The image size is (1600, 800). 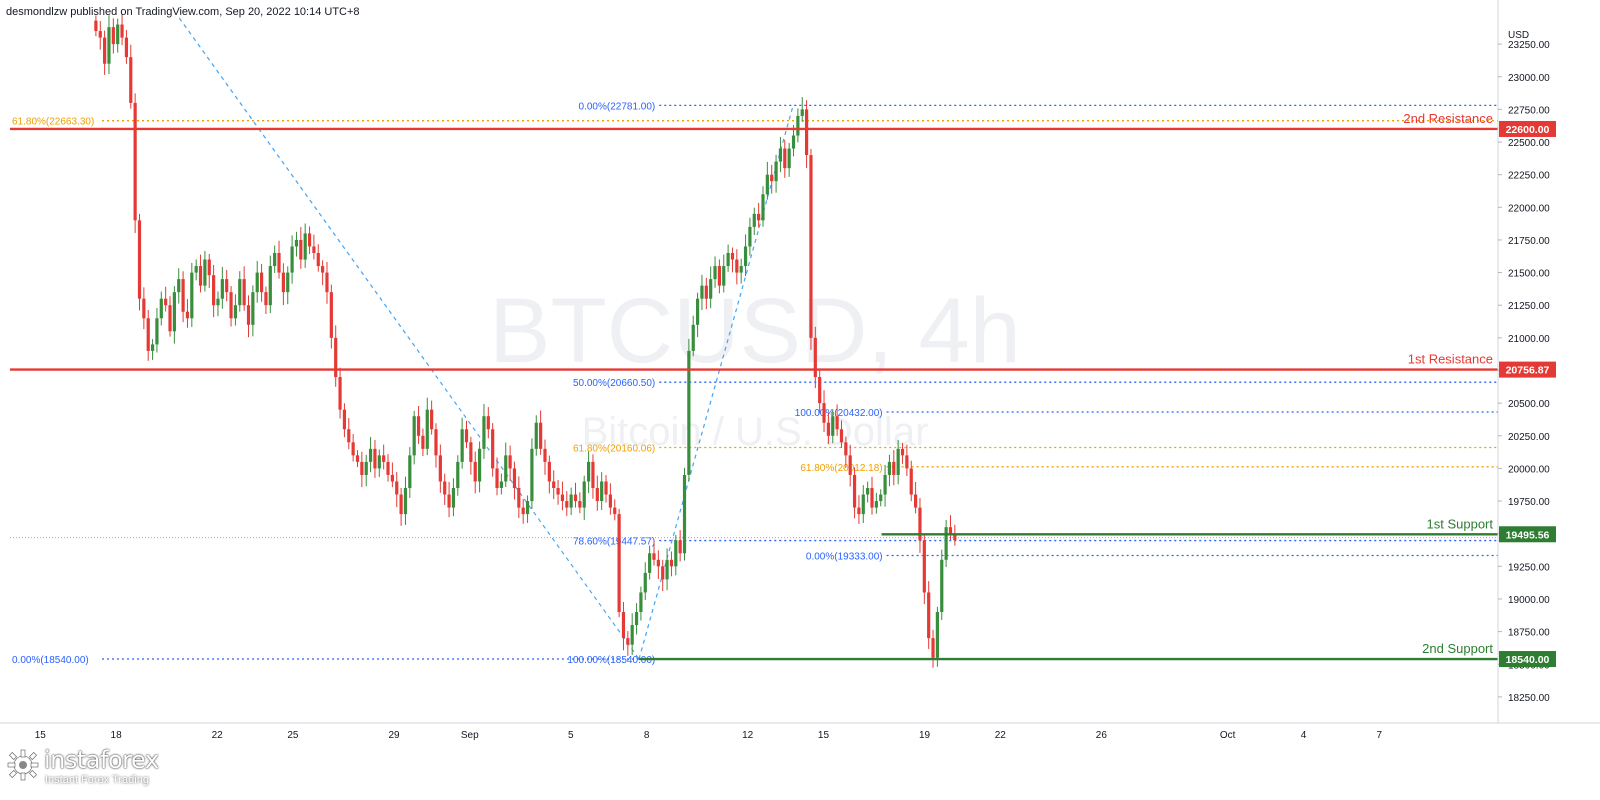 What do you see at coordinates (571, 735) in the screenshot?
I see `x-tick-label: 5` at bounding box center [571, 735].